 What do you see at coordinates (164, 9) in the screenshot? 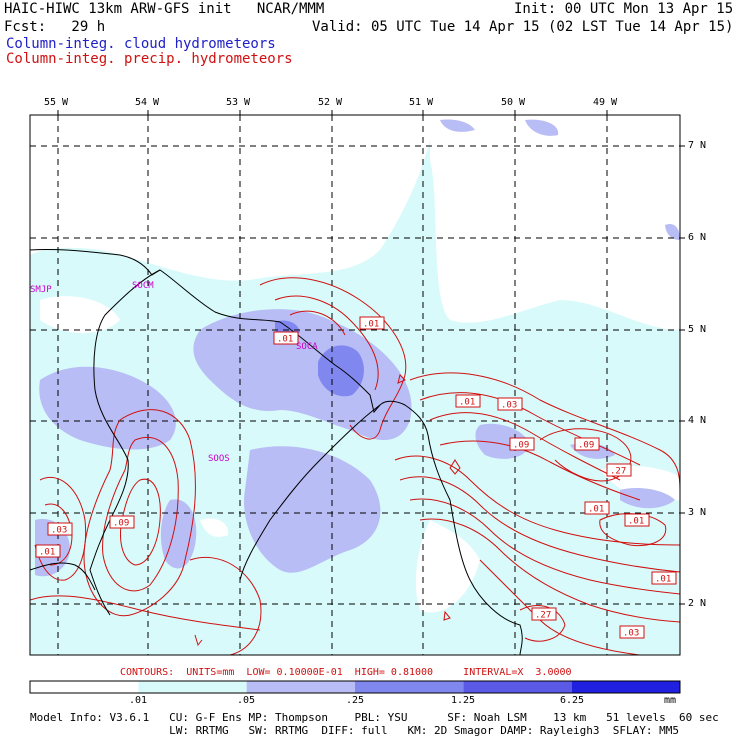
I see `plot-title: HAIC-HIWC 13km ARW-GFS init NCAR/MMM` at bounding box center [164, 9].